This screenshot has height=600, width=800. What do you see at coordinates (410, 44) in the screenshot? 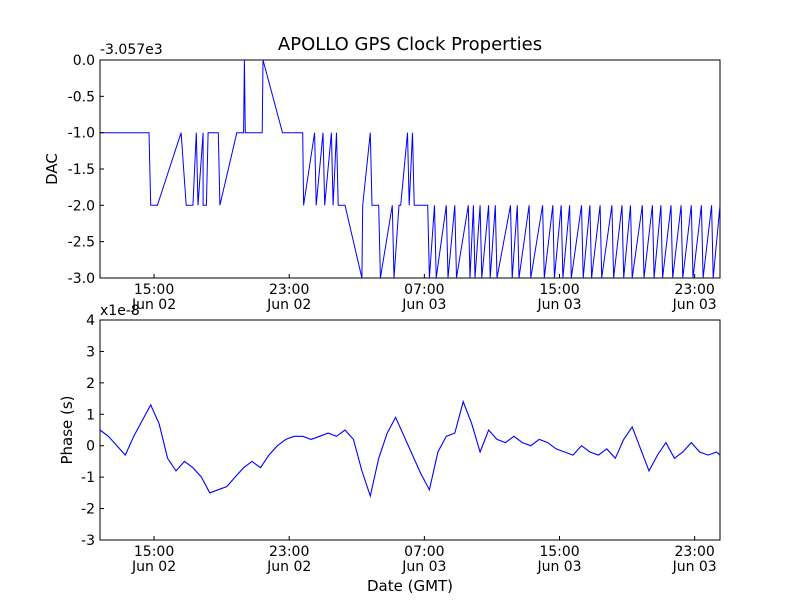
I see `chart-title: APOLLO GPS Clock Properties` at bounding box center [410, 44].